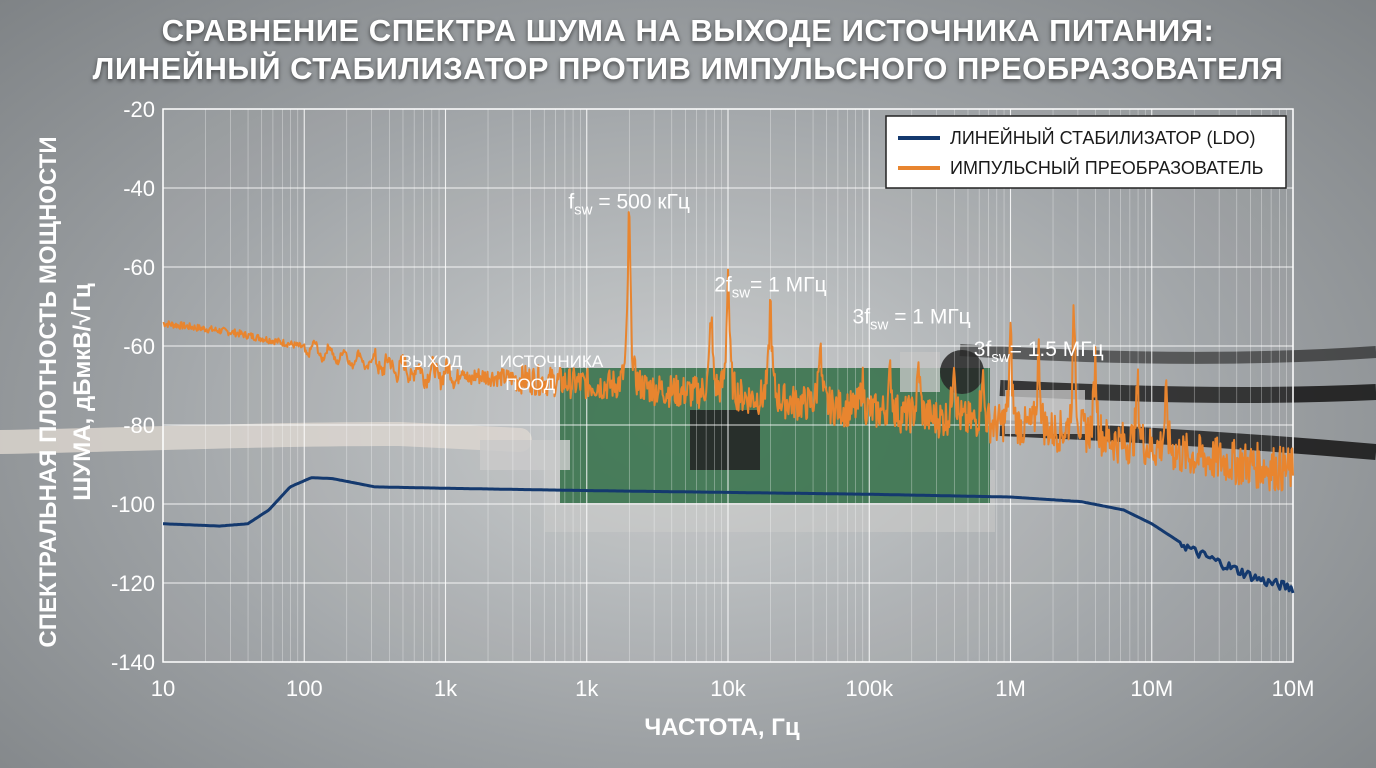 The image size is (1376, 768). Describe the element at coordinates (133, 504) in the screenshot. I see `y-tick-label: -100` at that location.